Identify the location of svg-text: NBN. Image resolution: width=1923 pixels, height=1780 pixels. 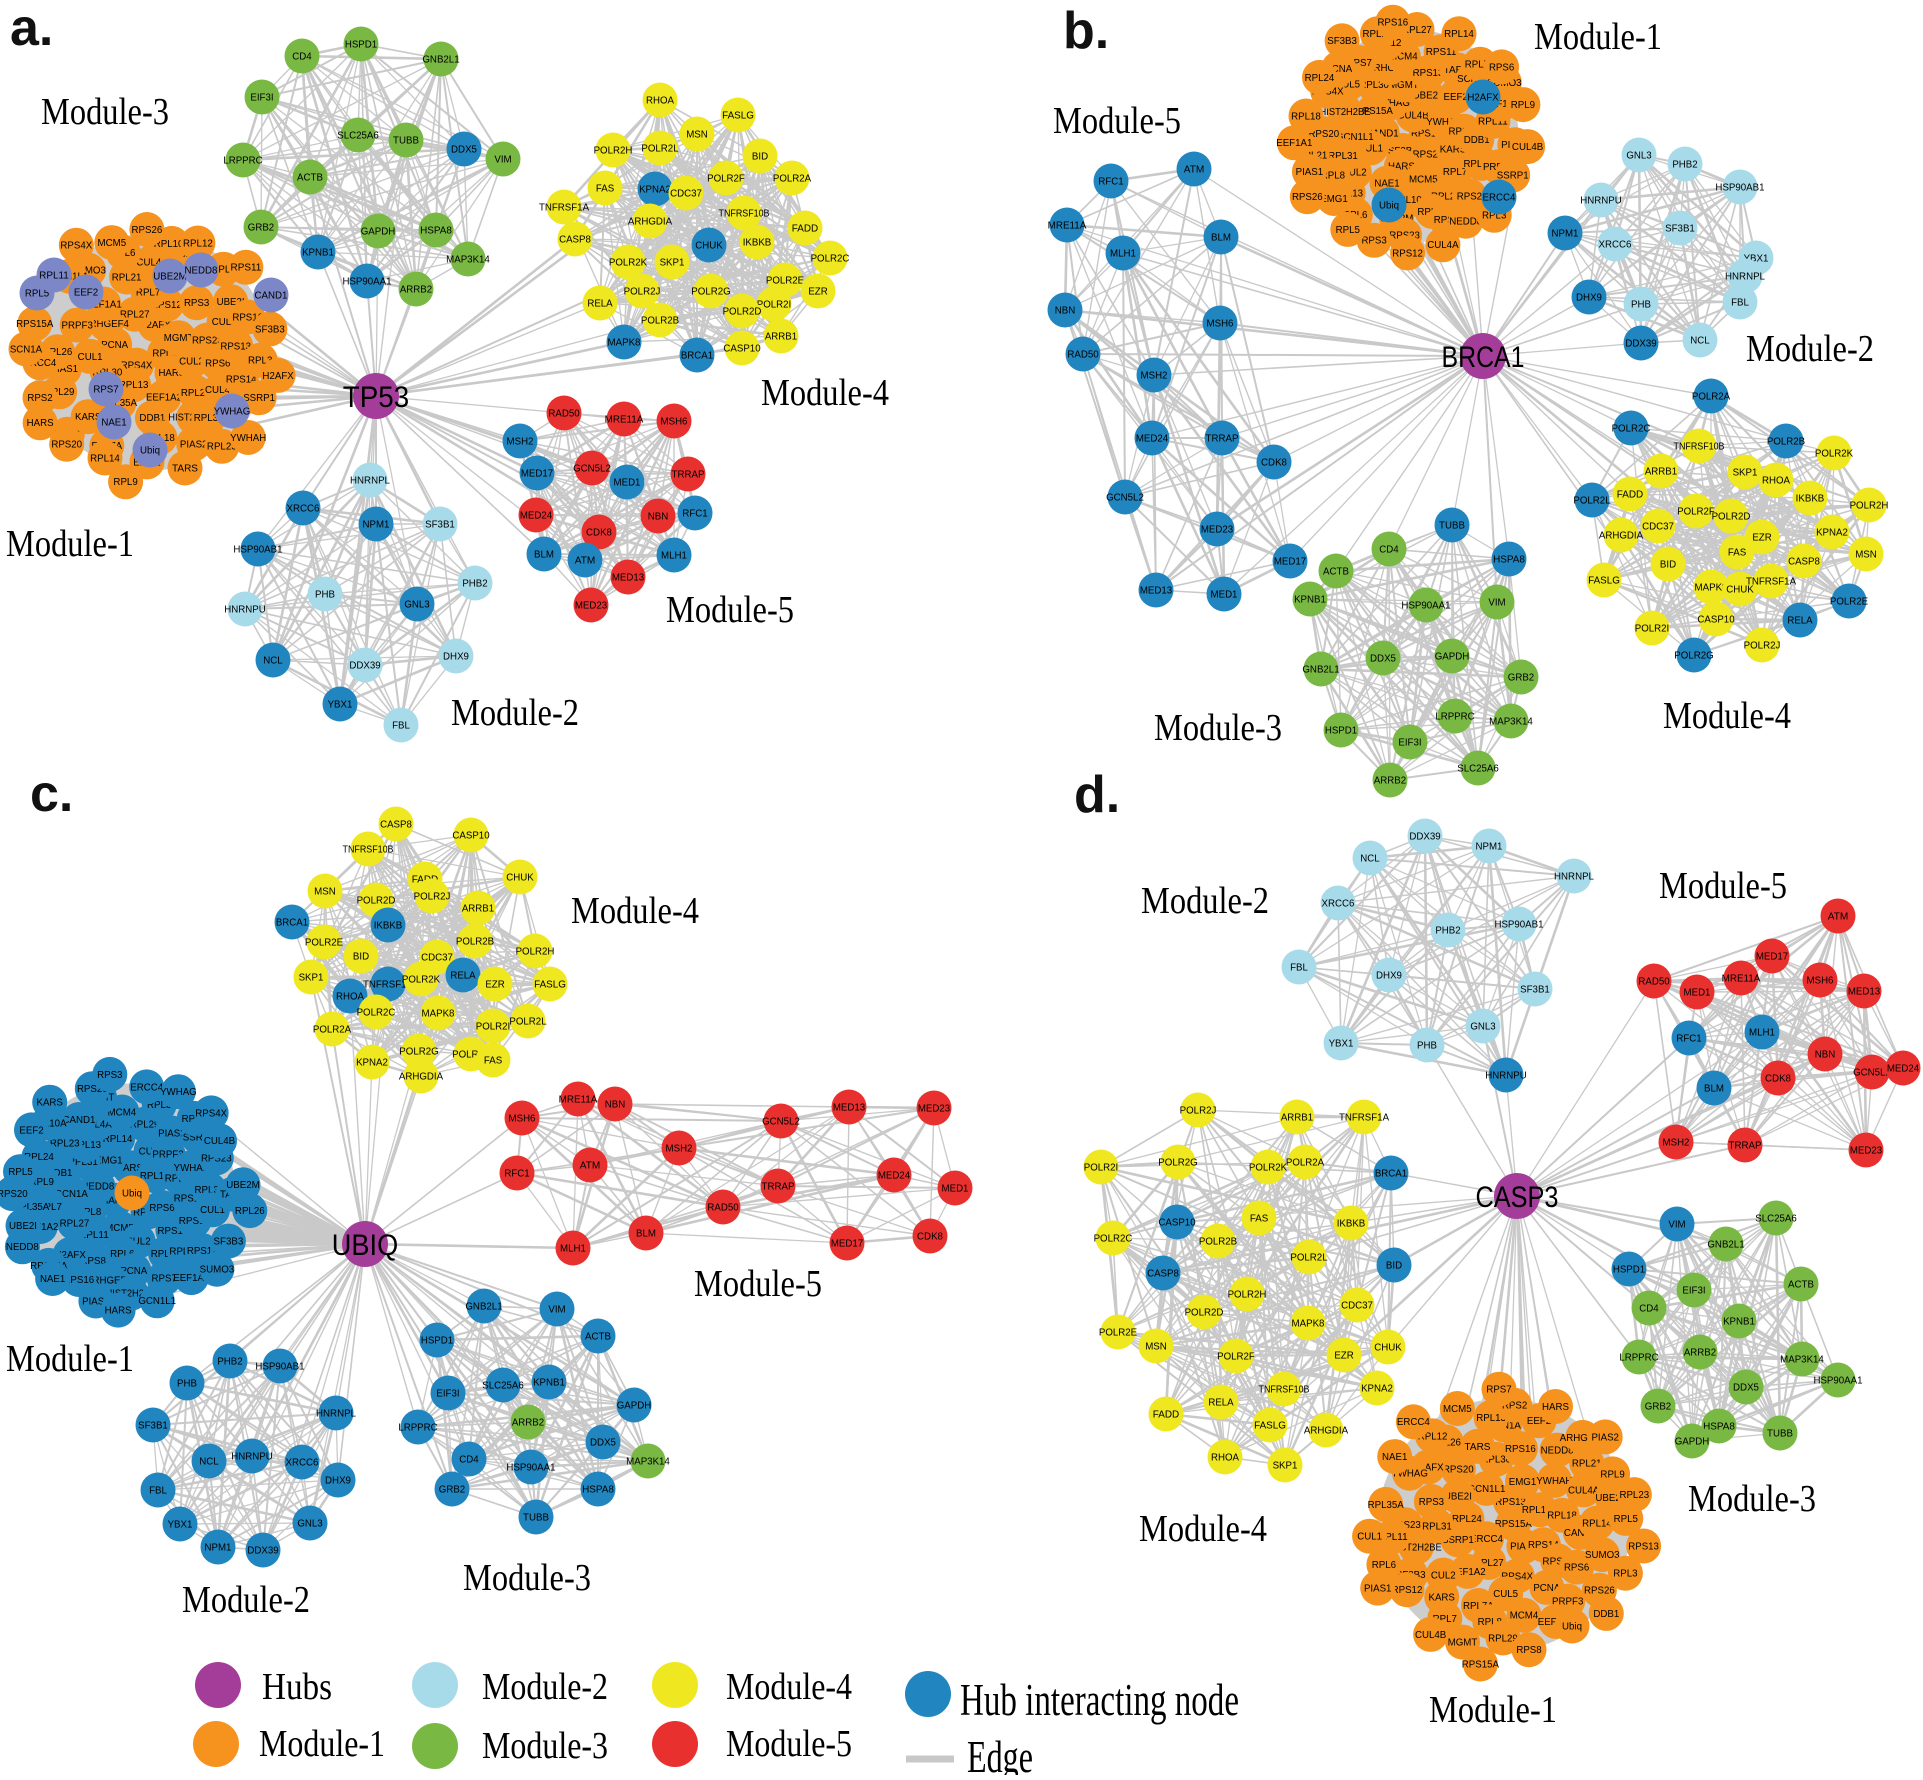
(1825, 1054).